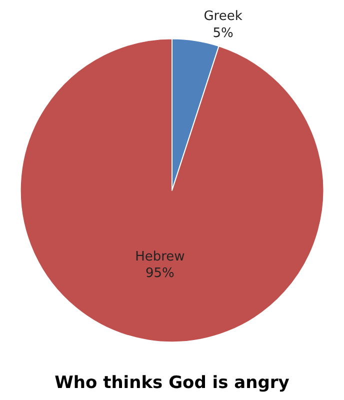  What do you see at coordinates (223, 16) in the screenshot?
I see `slice-label: Greek` at bounding box center [223, 16].